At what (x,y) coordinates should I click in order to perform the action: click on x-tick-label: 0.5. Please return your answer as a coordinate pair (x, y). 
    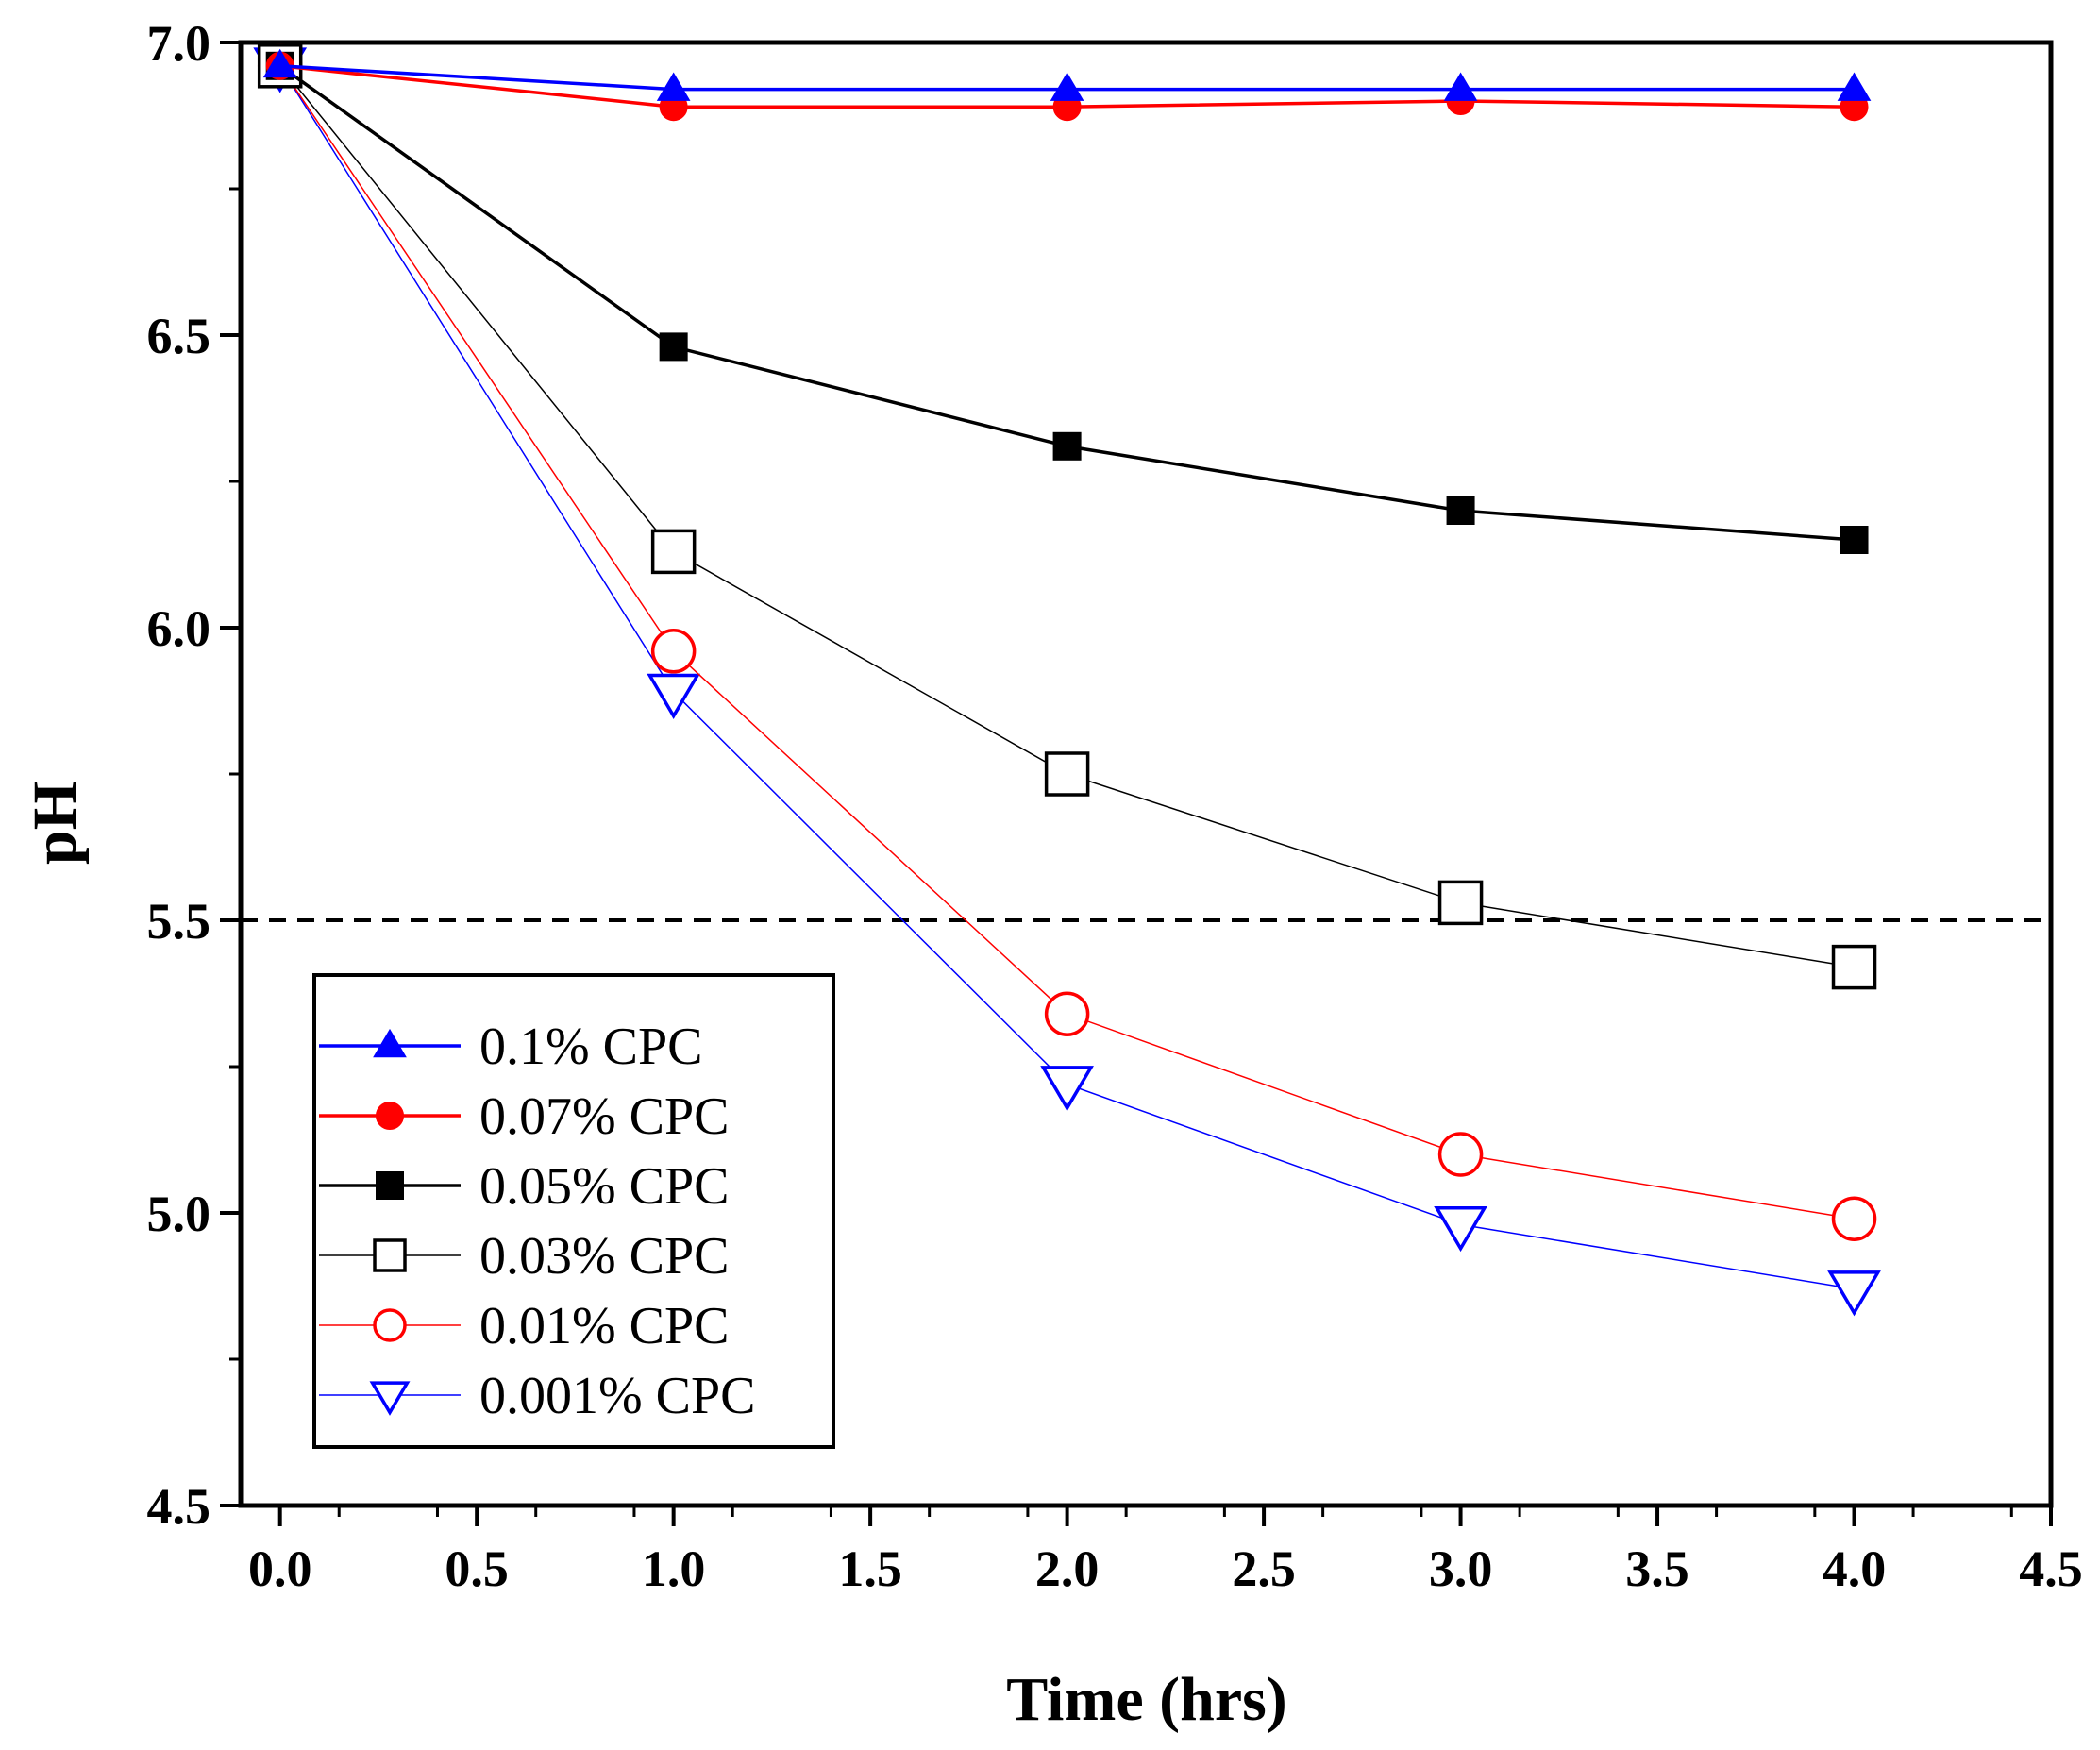
    Looking at the image, I should click on (477, 1568).